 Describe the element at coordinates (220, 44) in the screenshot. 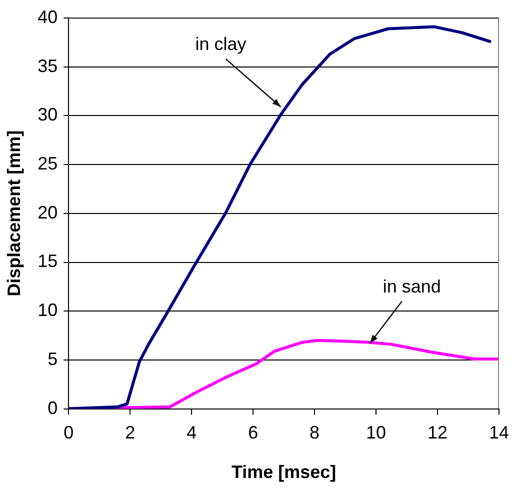

I see `annotation: in clay` at that location.